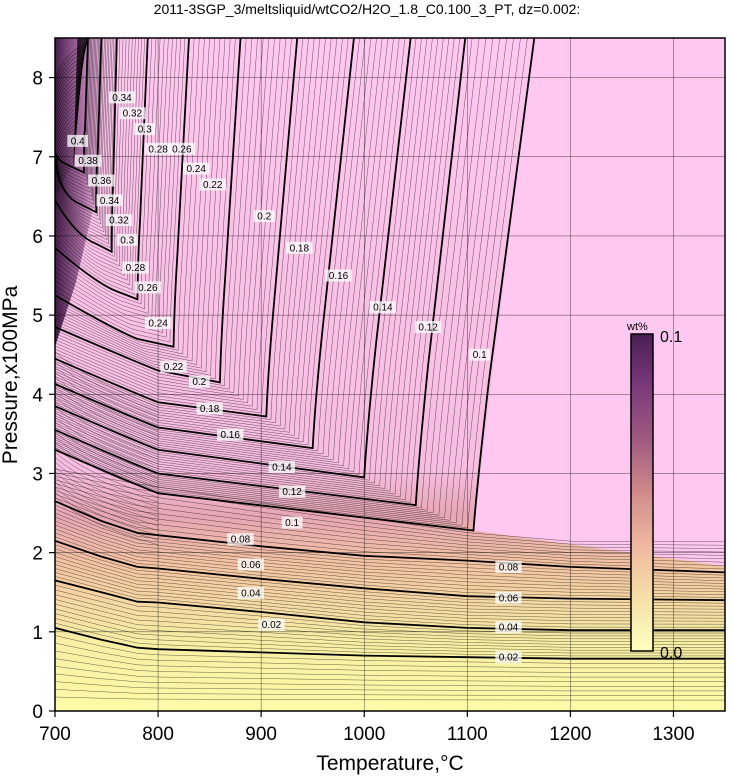 This screenshot has width=734, height=776. What do you see at coordinates (261, 734) in the screenshot?
I see `x-tick-label: 900` at bounding box center [261, 734].